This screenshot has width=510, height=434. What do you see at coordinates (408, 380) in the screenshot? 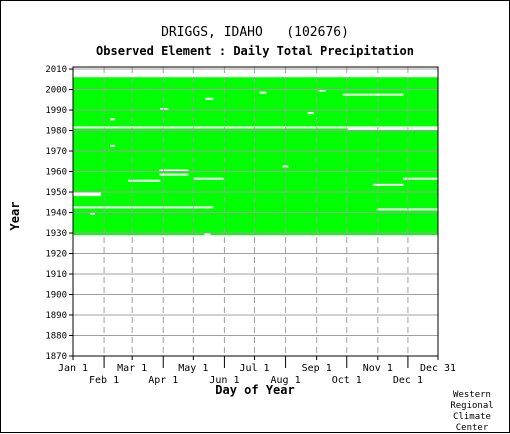
I see `x-tick-label-335: Dec 1` at bounding box center [408, 380].